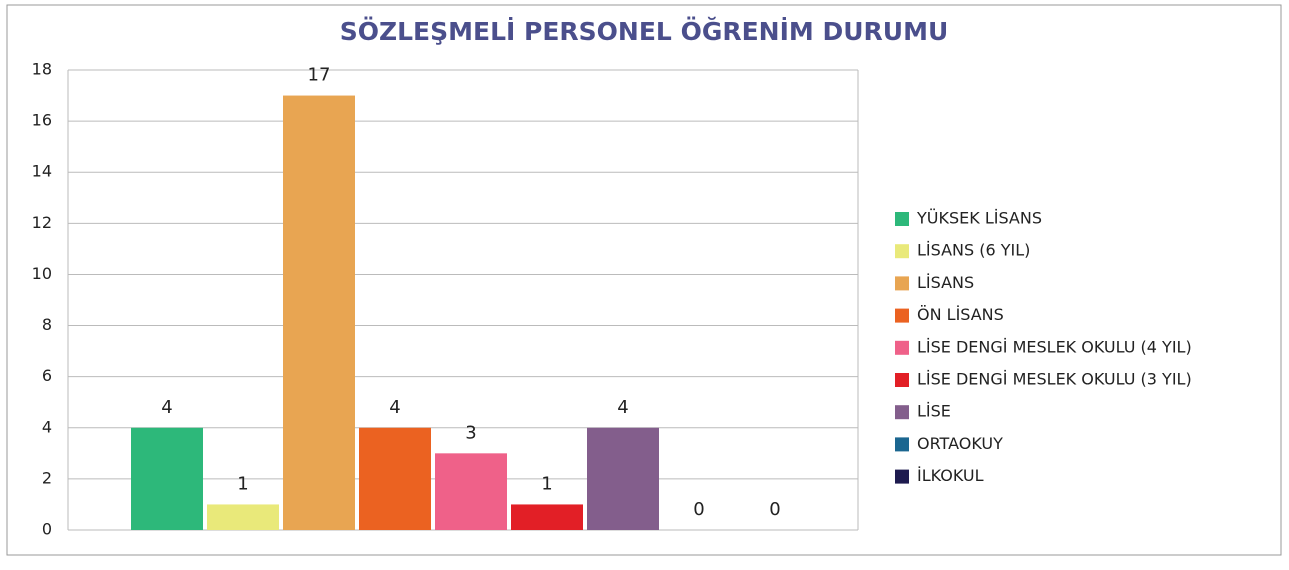 Image resolution: width=1289 pixels, height=570 pixels. What do you see at coordinates (950, 475) in the screenshot?
I see `legend-label: İLKOKUL` at bounding box center [950, 475].